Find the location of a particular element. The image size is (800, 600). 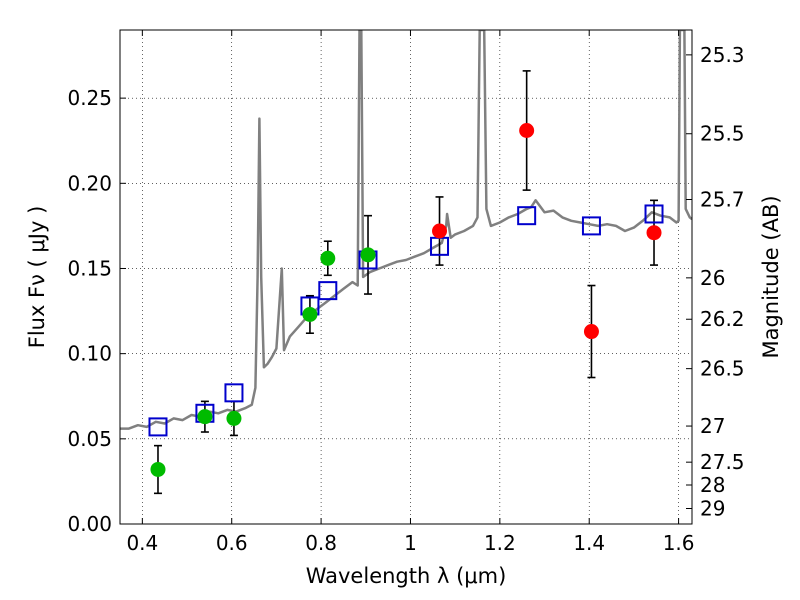

x-tick-label: 1 is located at coordinates (410, 543).